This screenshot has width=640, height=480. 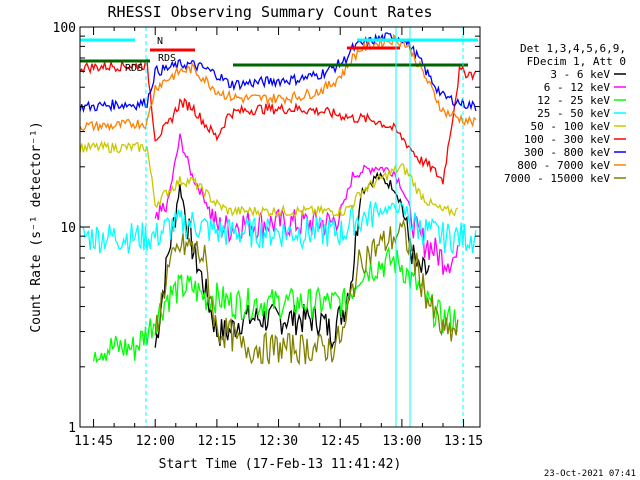 What do you see at coordinates (463, 441) in the screenshot?
I see `x-tick-label-6: 13:15` at bounding box center [463, 441].